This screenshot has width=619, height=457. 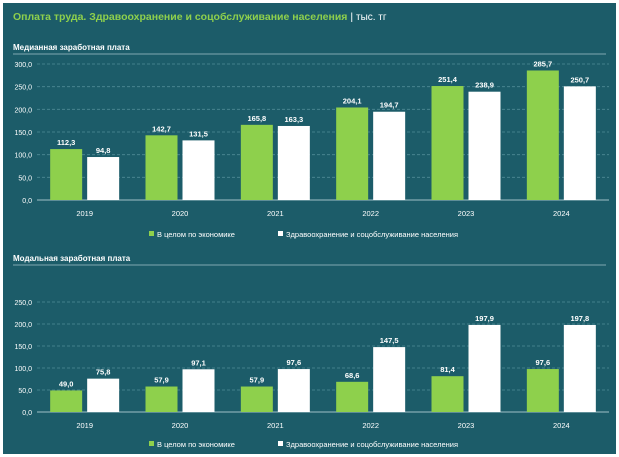 What do you see at coordinates (579, 79) in the screenshot?
I see `data-label: 250,7` at bounding box center [579, 79].